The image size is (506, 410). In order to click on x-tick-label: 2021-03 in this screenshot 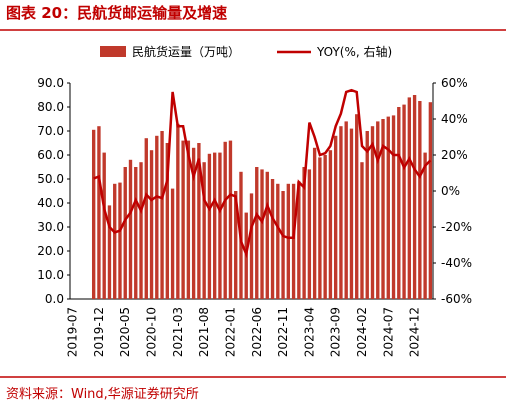, I will do `click(178, 332)`.